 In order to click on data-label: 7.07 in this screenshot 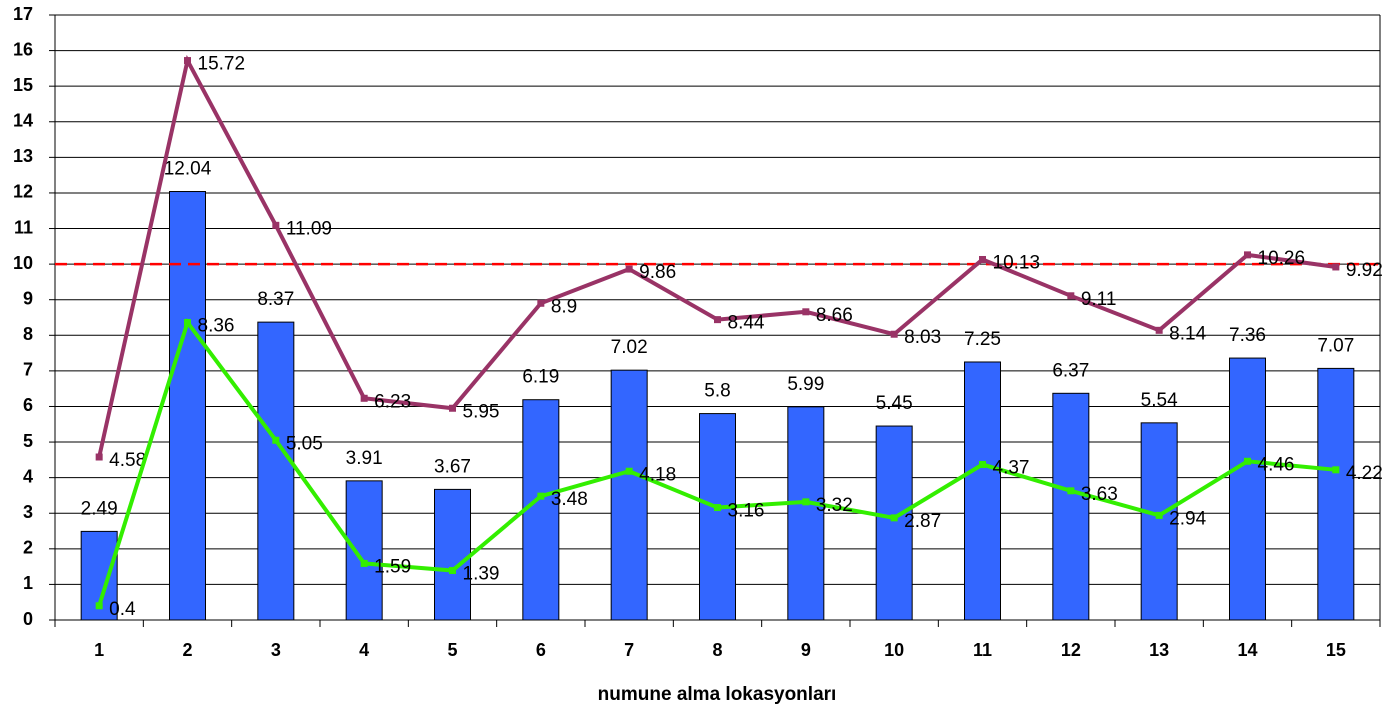, I will do `click(1335, 345)`.